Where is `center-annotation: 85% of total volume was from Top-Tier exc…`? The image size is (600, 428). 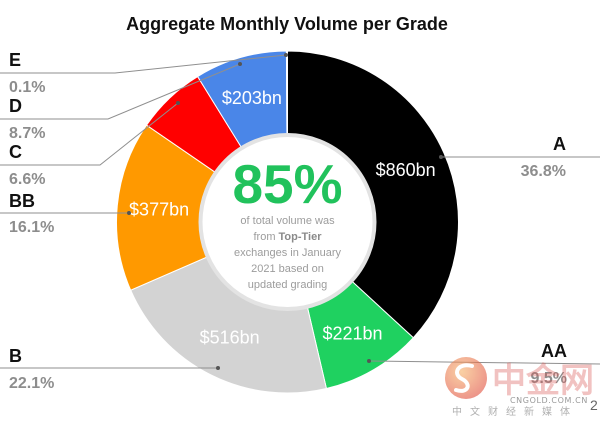
center-annotation: 85% of total volume was from Top-Tier exc… is located at coordinates (287, 222).